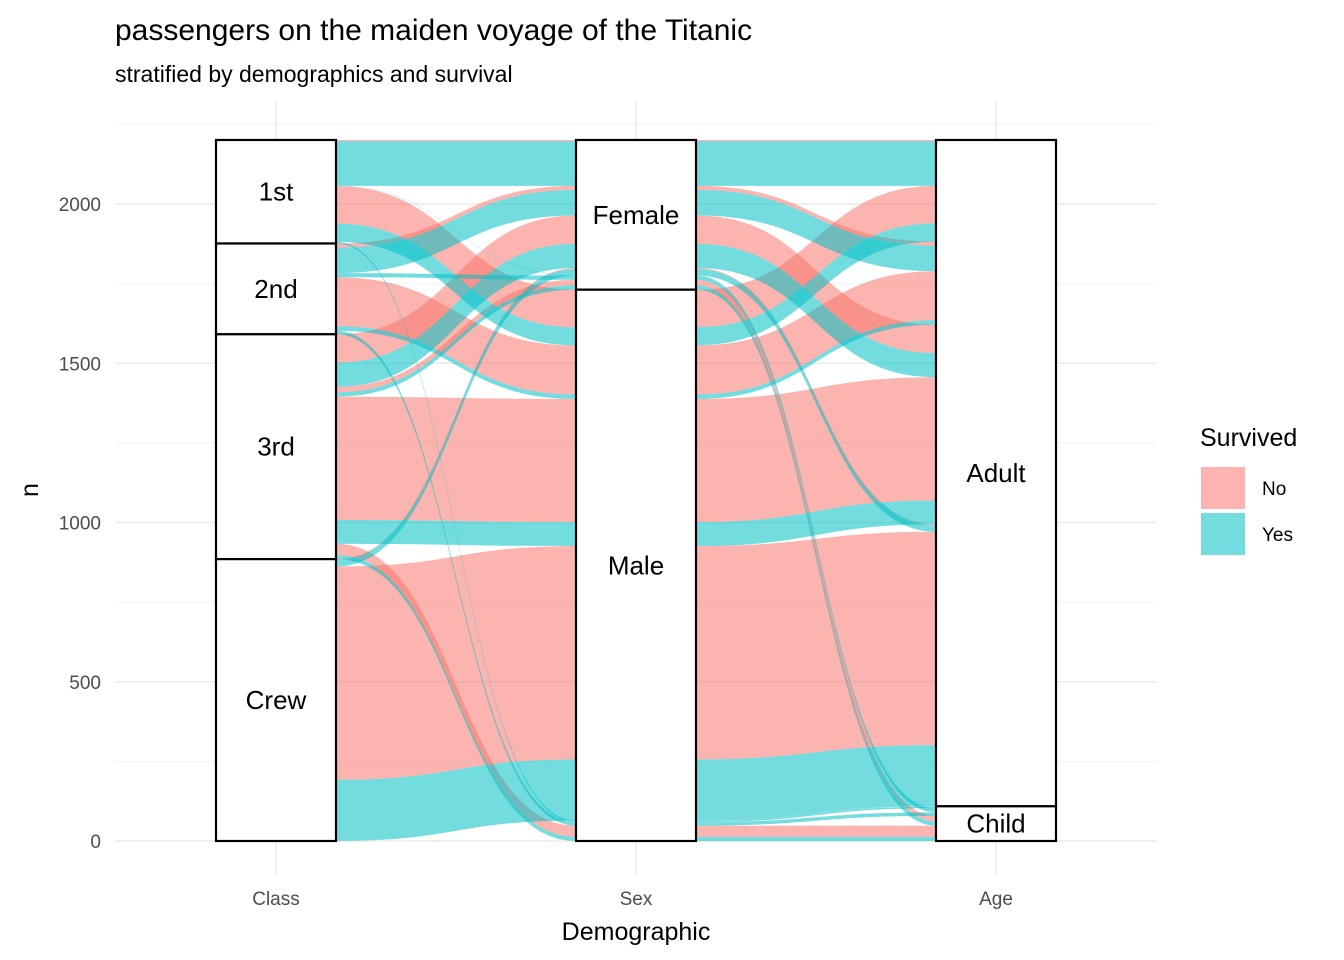 The width and height of the screenshot is (1344, 960). I want to click on y-tick-label: 0, so click(95, 842).